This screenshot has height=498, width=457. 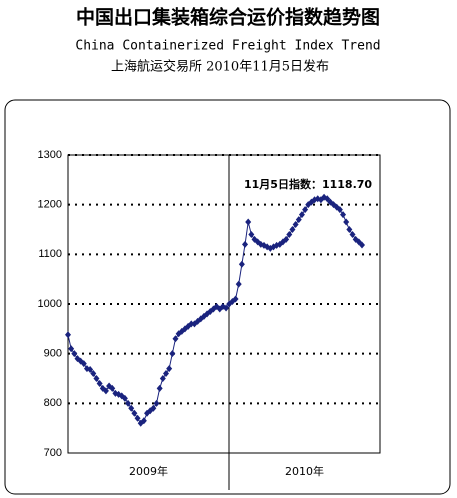 What do you see at coordinates (53, 403) in the screenshot?
I see `y-tick-label: 800` at bounding box center [53, 403].